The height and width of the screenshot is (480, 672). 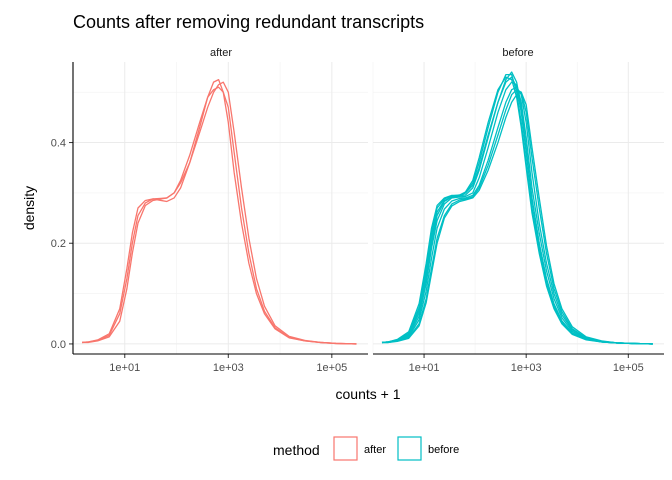 What do you see at coordinates (368, 394) in the screenshot?
I see `x-axis-title: counts + 1` at bounding box center [368, 394].